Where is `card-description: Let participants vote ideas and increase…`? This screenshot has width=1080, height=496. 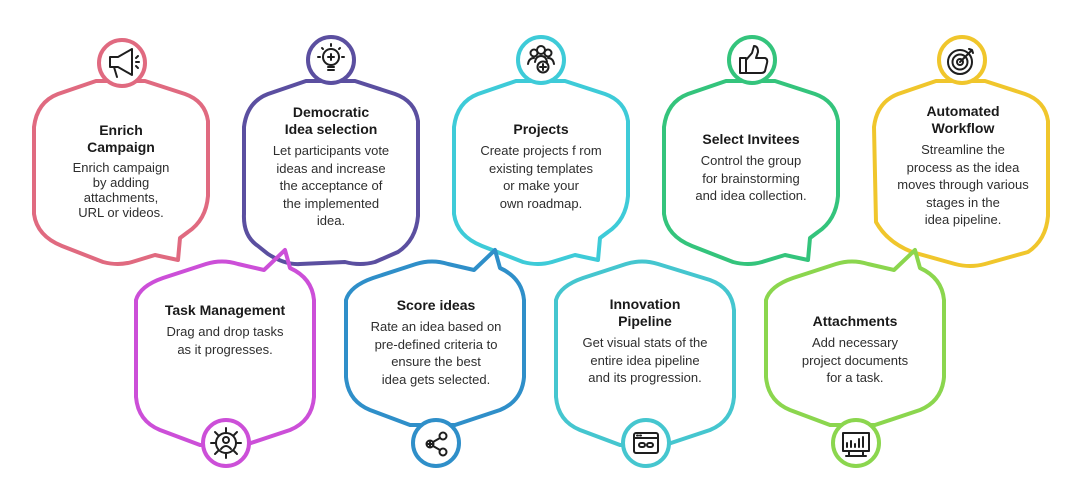
card-description: Let participants vote ideas and increase… is located at coordinates (331, 185).